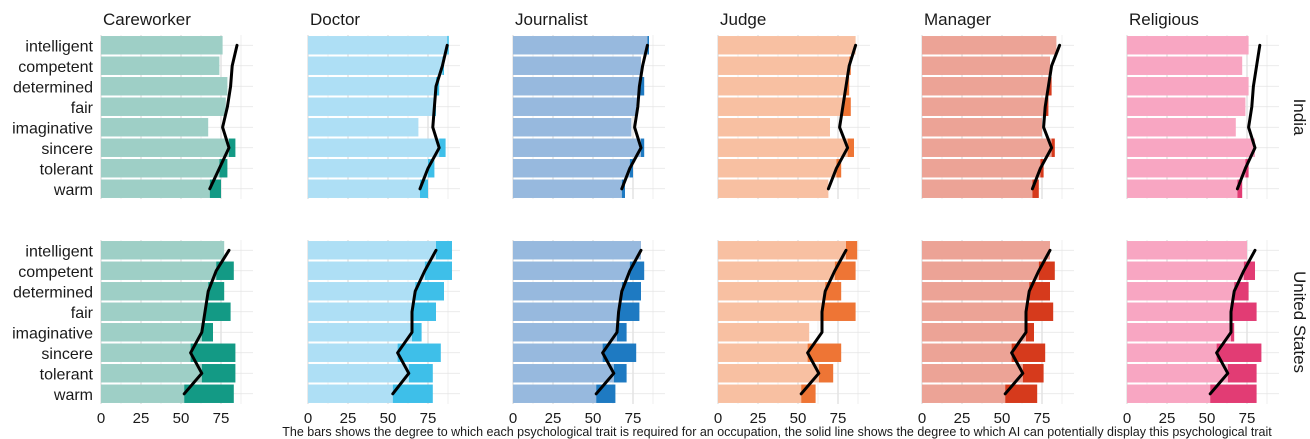 The image size is (1310, 439). What do you see at coordinates (335, 19) in the screenshot?
I see `occupation-title: Doctor` at bounding box center [335, 19].